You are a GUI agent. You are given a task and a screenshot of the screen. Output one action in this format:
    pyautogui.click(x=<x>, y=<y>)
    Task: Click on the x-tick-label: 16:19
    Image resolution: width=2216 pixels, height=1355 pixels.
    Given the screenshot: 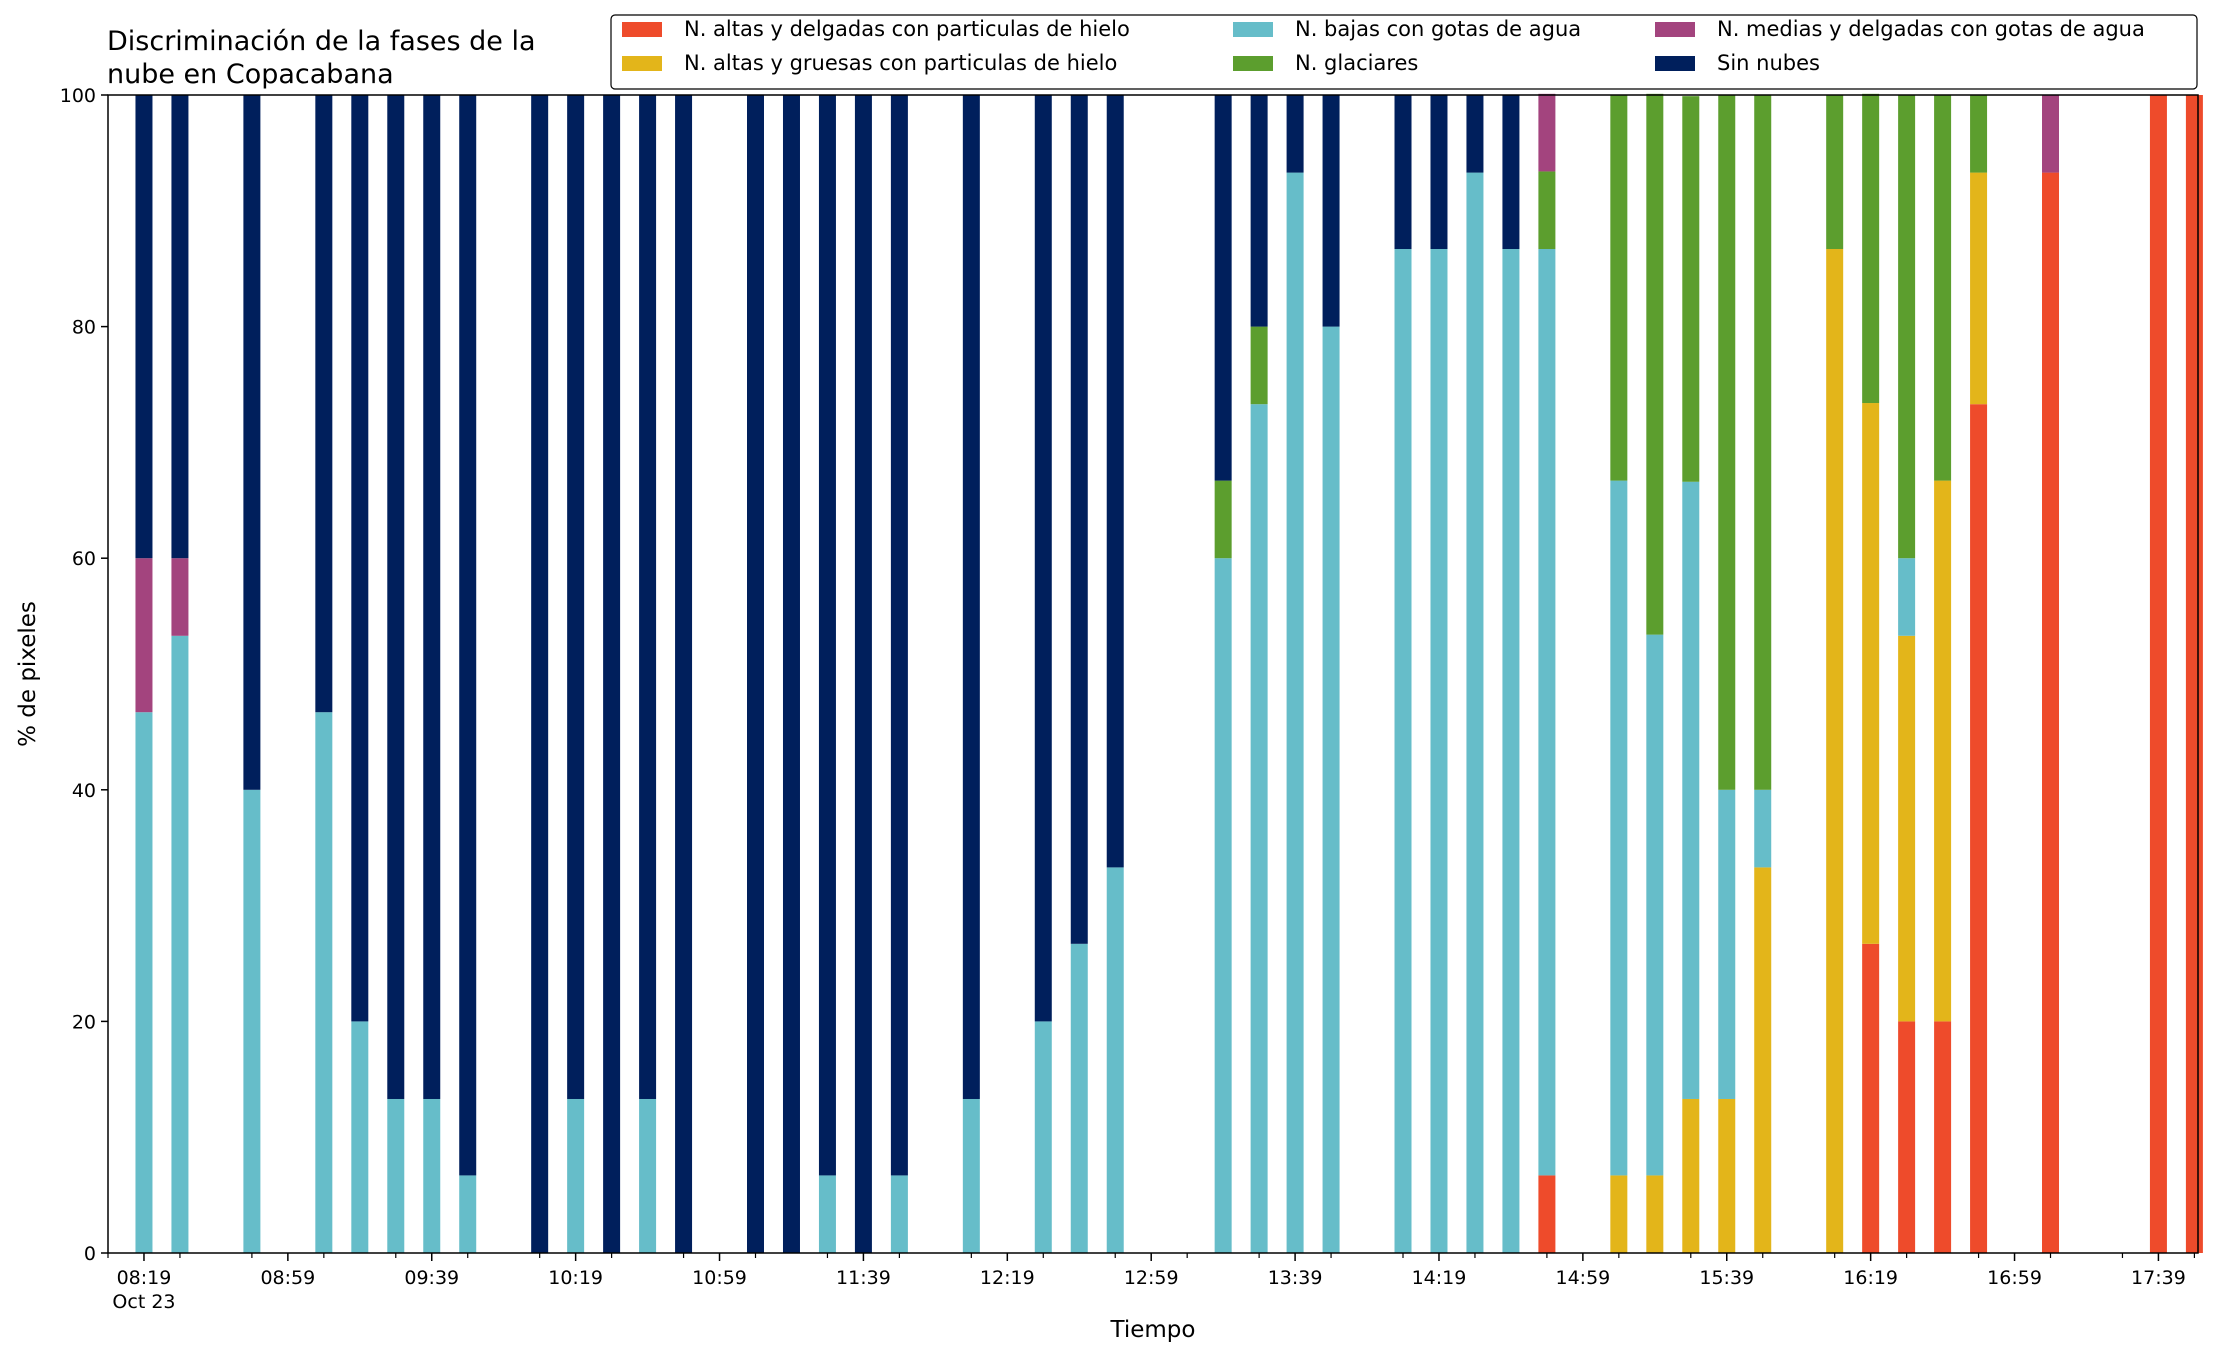 What is the action you would take?
    pyautogui.click(x=1870, y=1278)
    